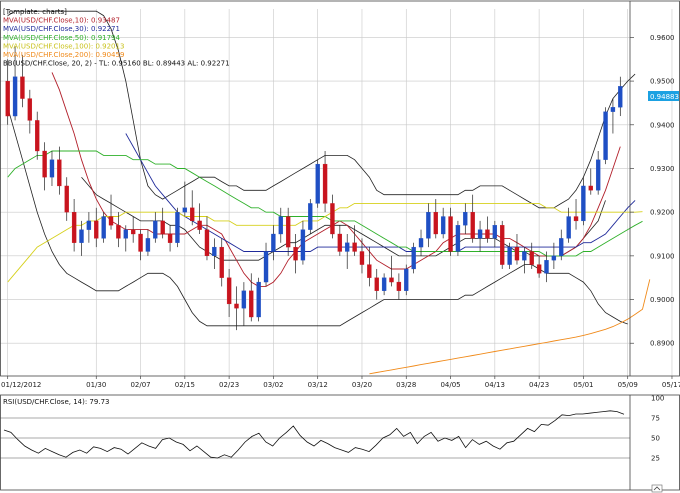  I want to click on date-tick-label: 04/05, so click(450, 385).